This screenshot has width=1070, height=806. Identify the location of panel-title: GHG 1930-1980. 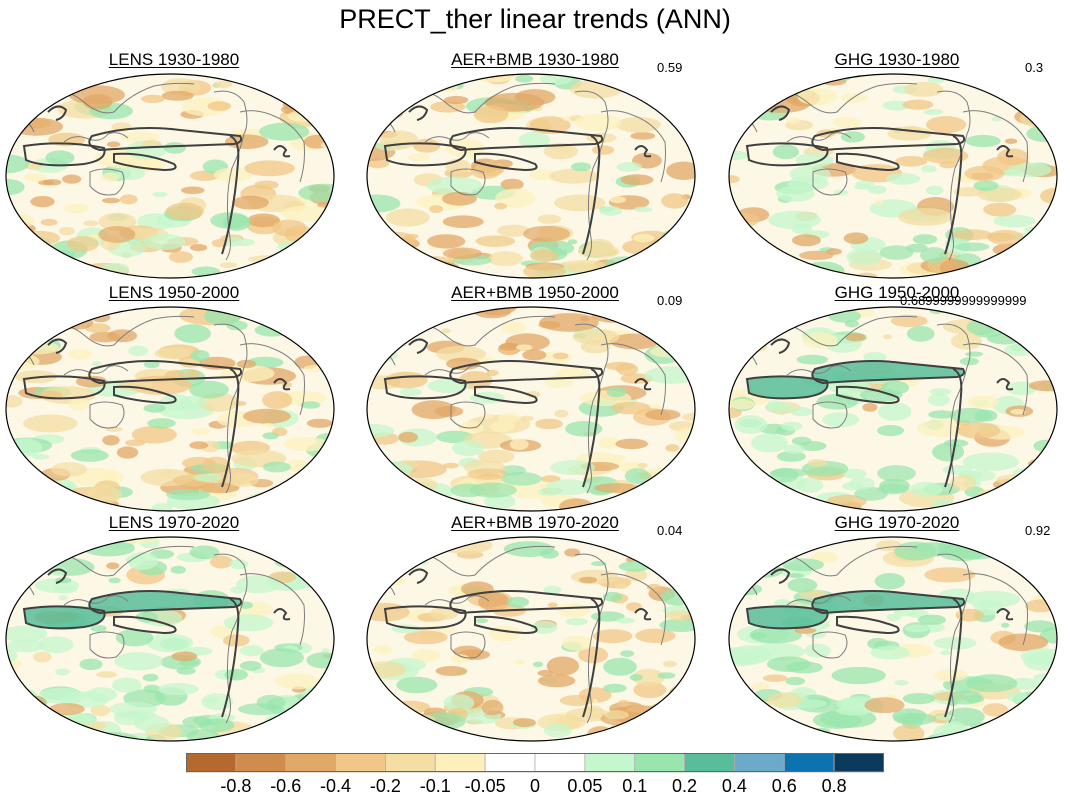
(897, 59).